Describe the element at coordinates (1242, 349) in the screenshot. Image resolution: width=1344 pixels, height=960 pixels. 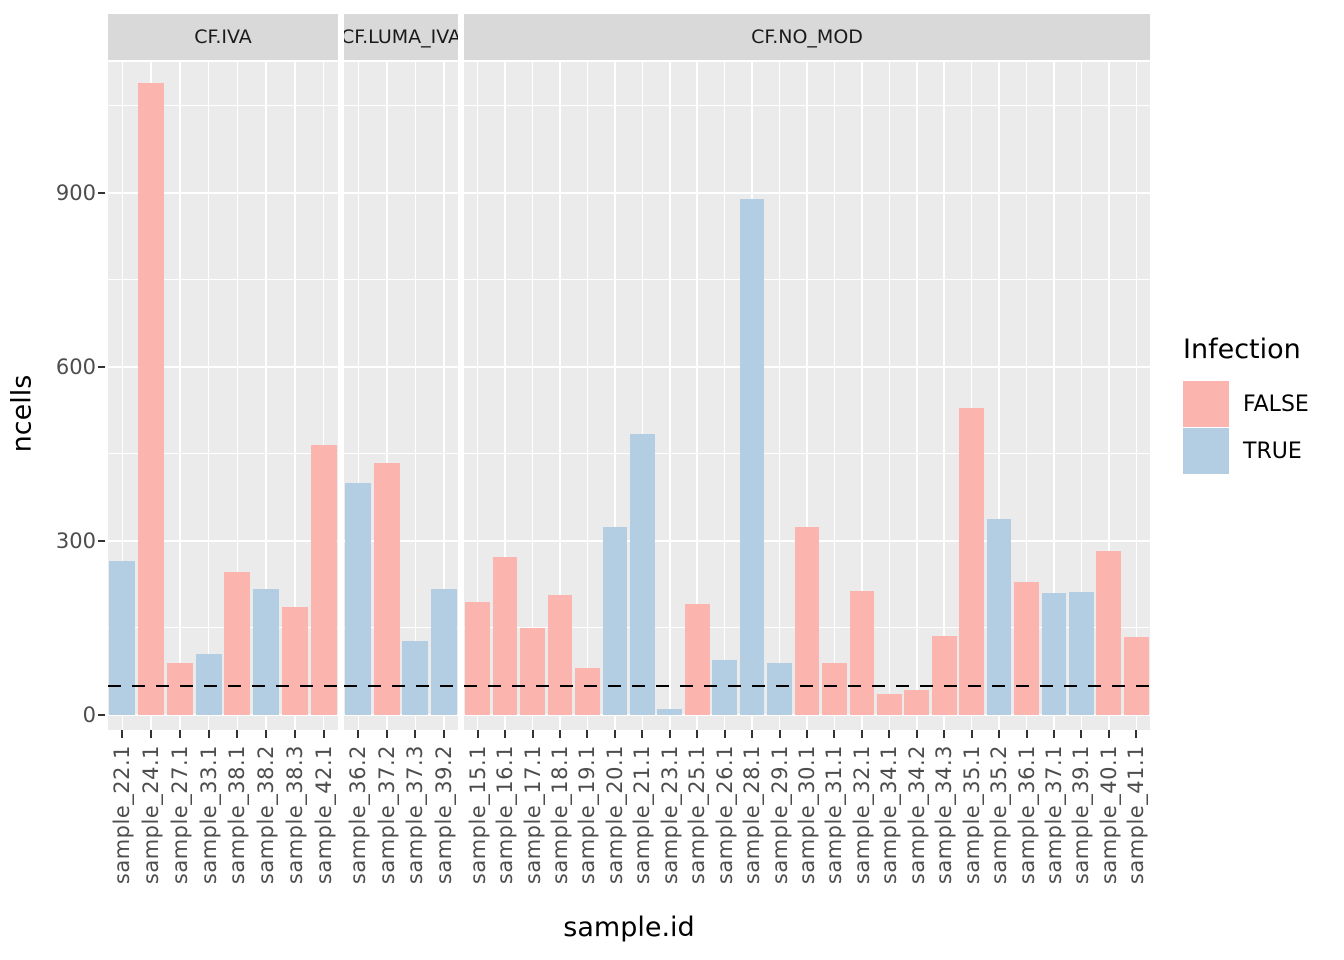
I see `legend-title: Infection` at that location.